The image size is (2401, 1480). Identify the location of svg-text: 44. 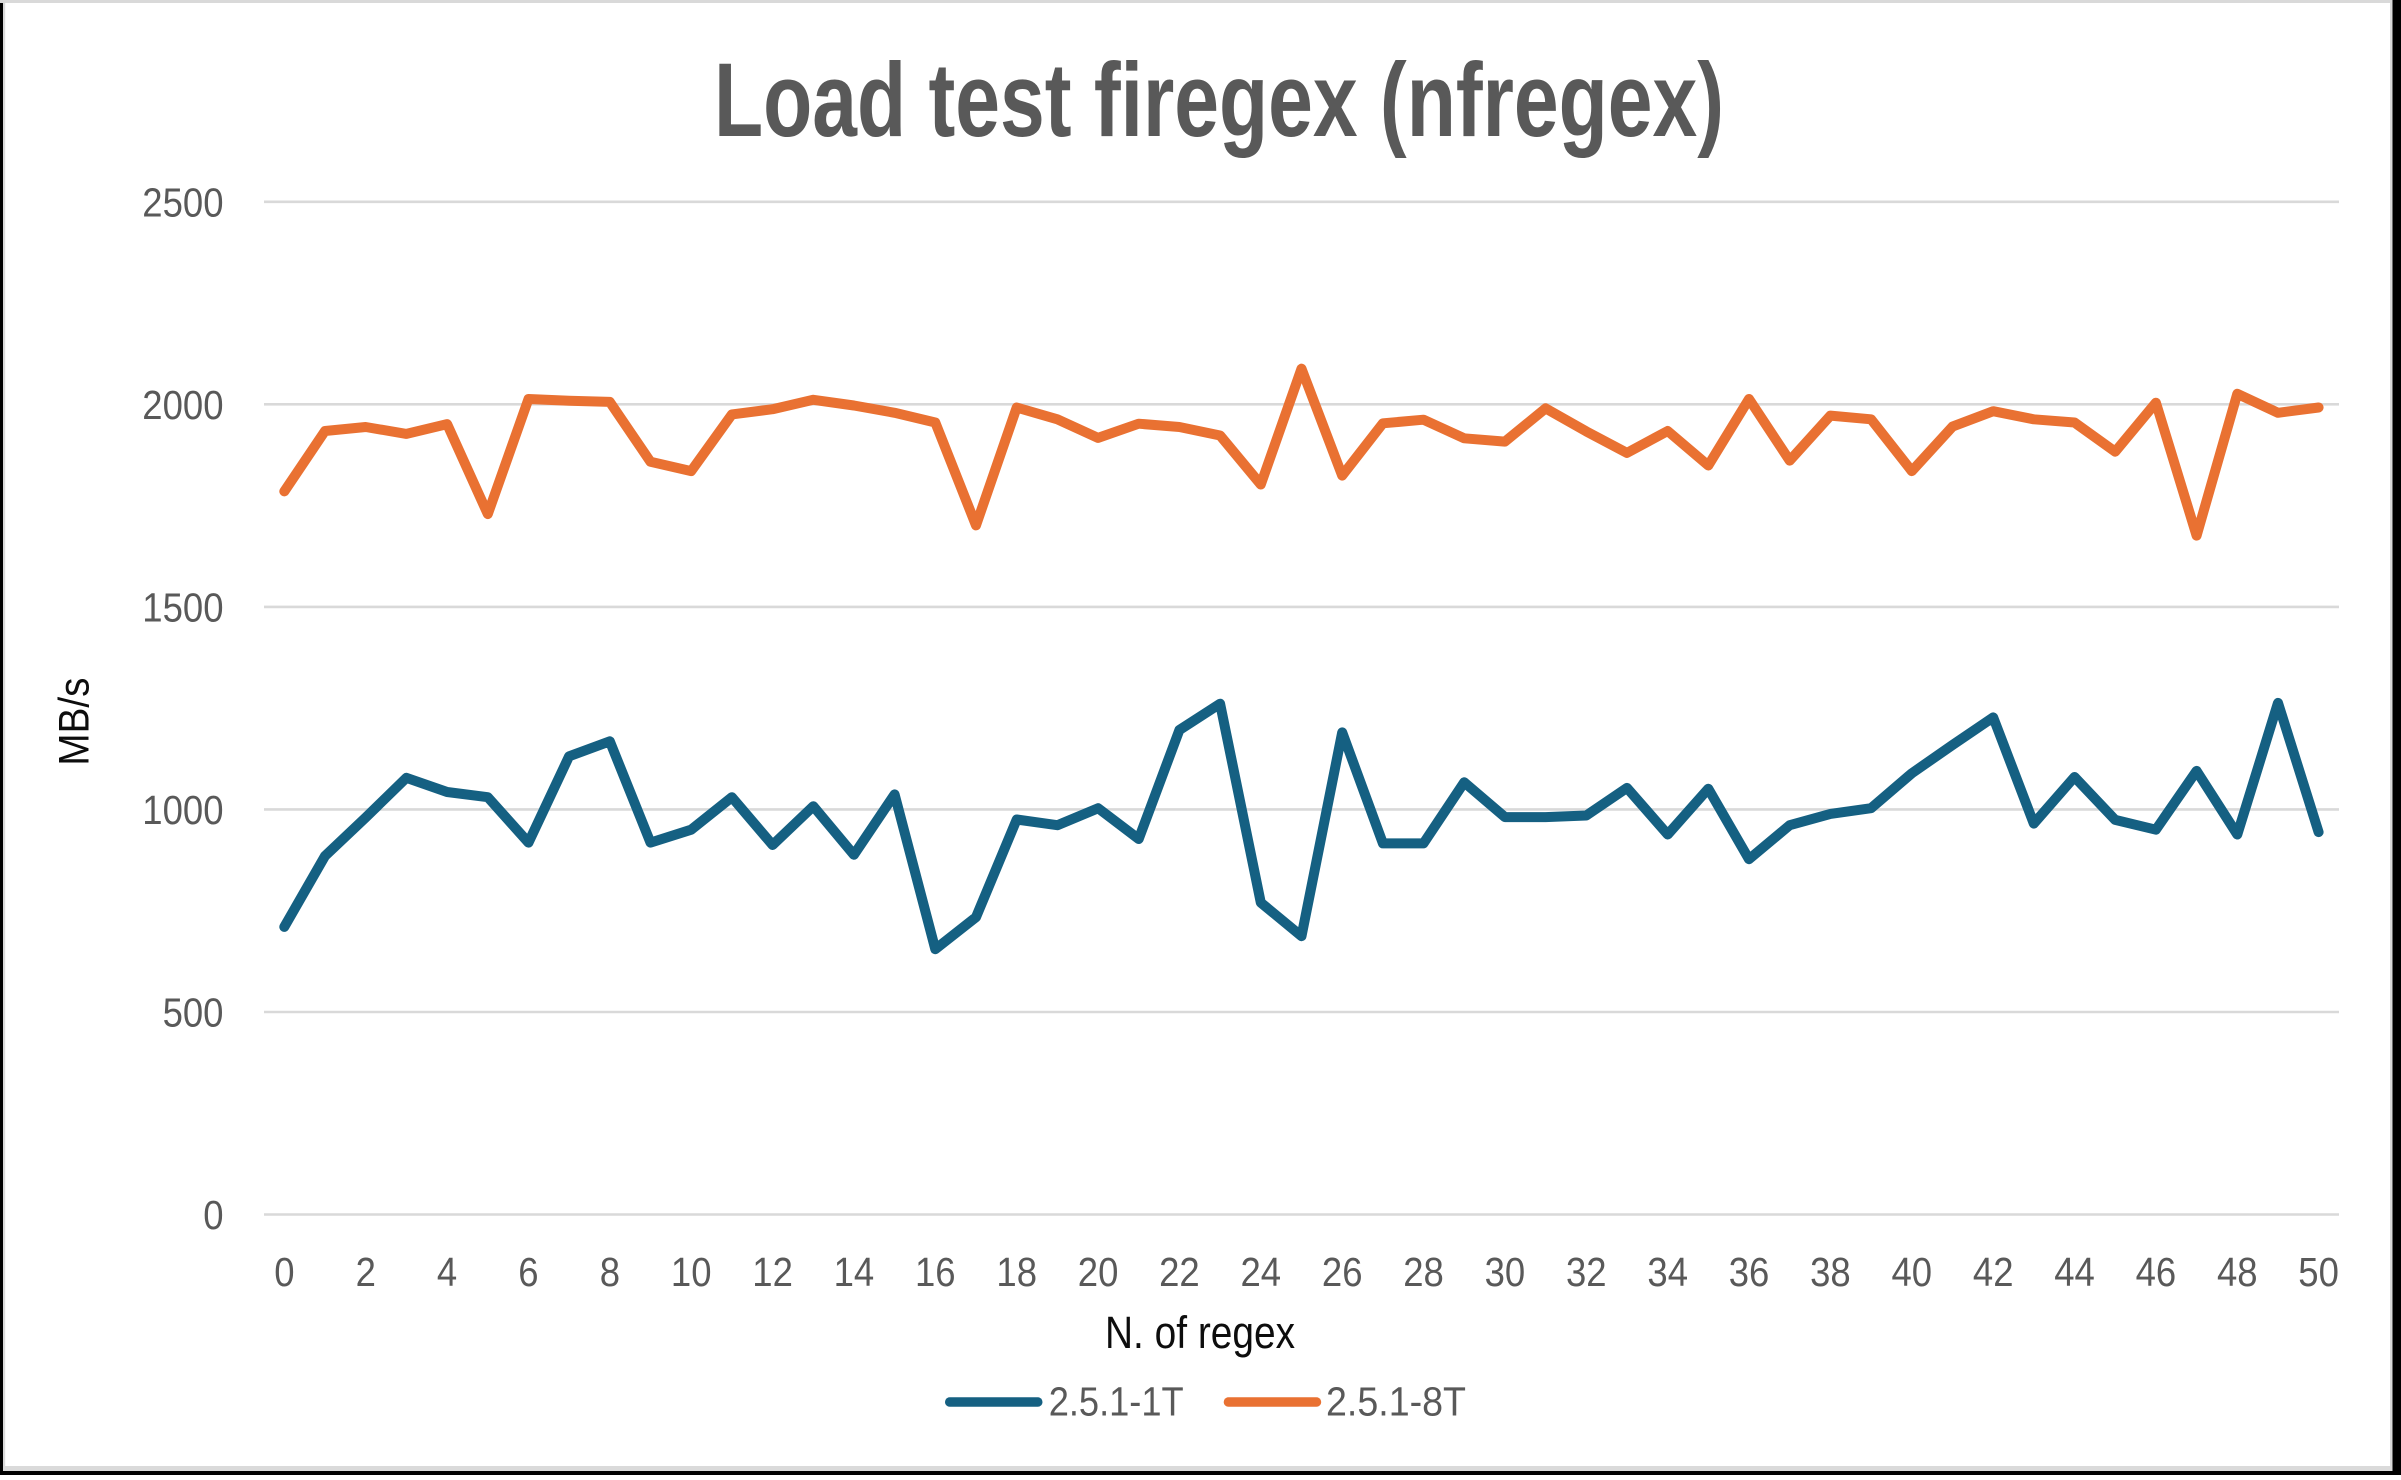
(2074, 1272).